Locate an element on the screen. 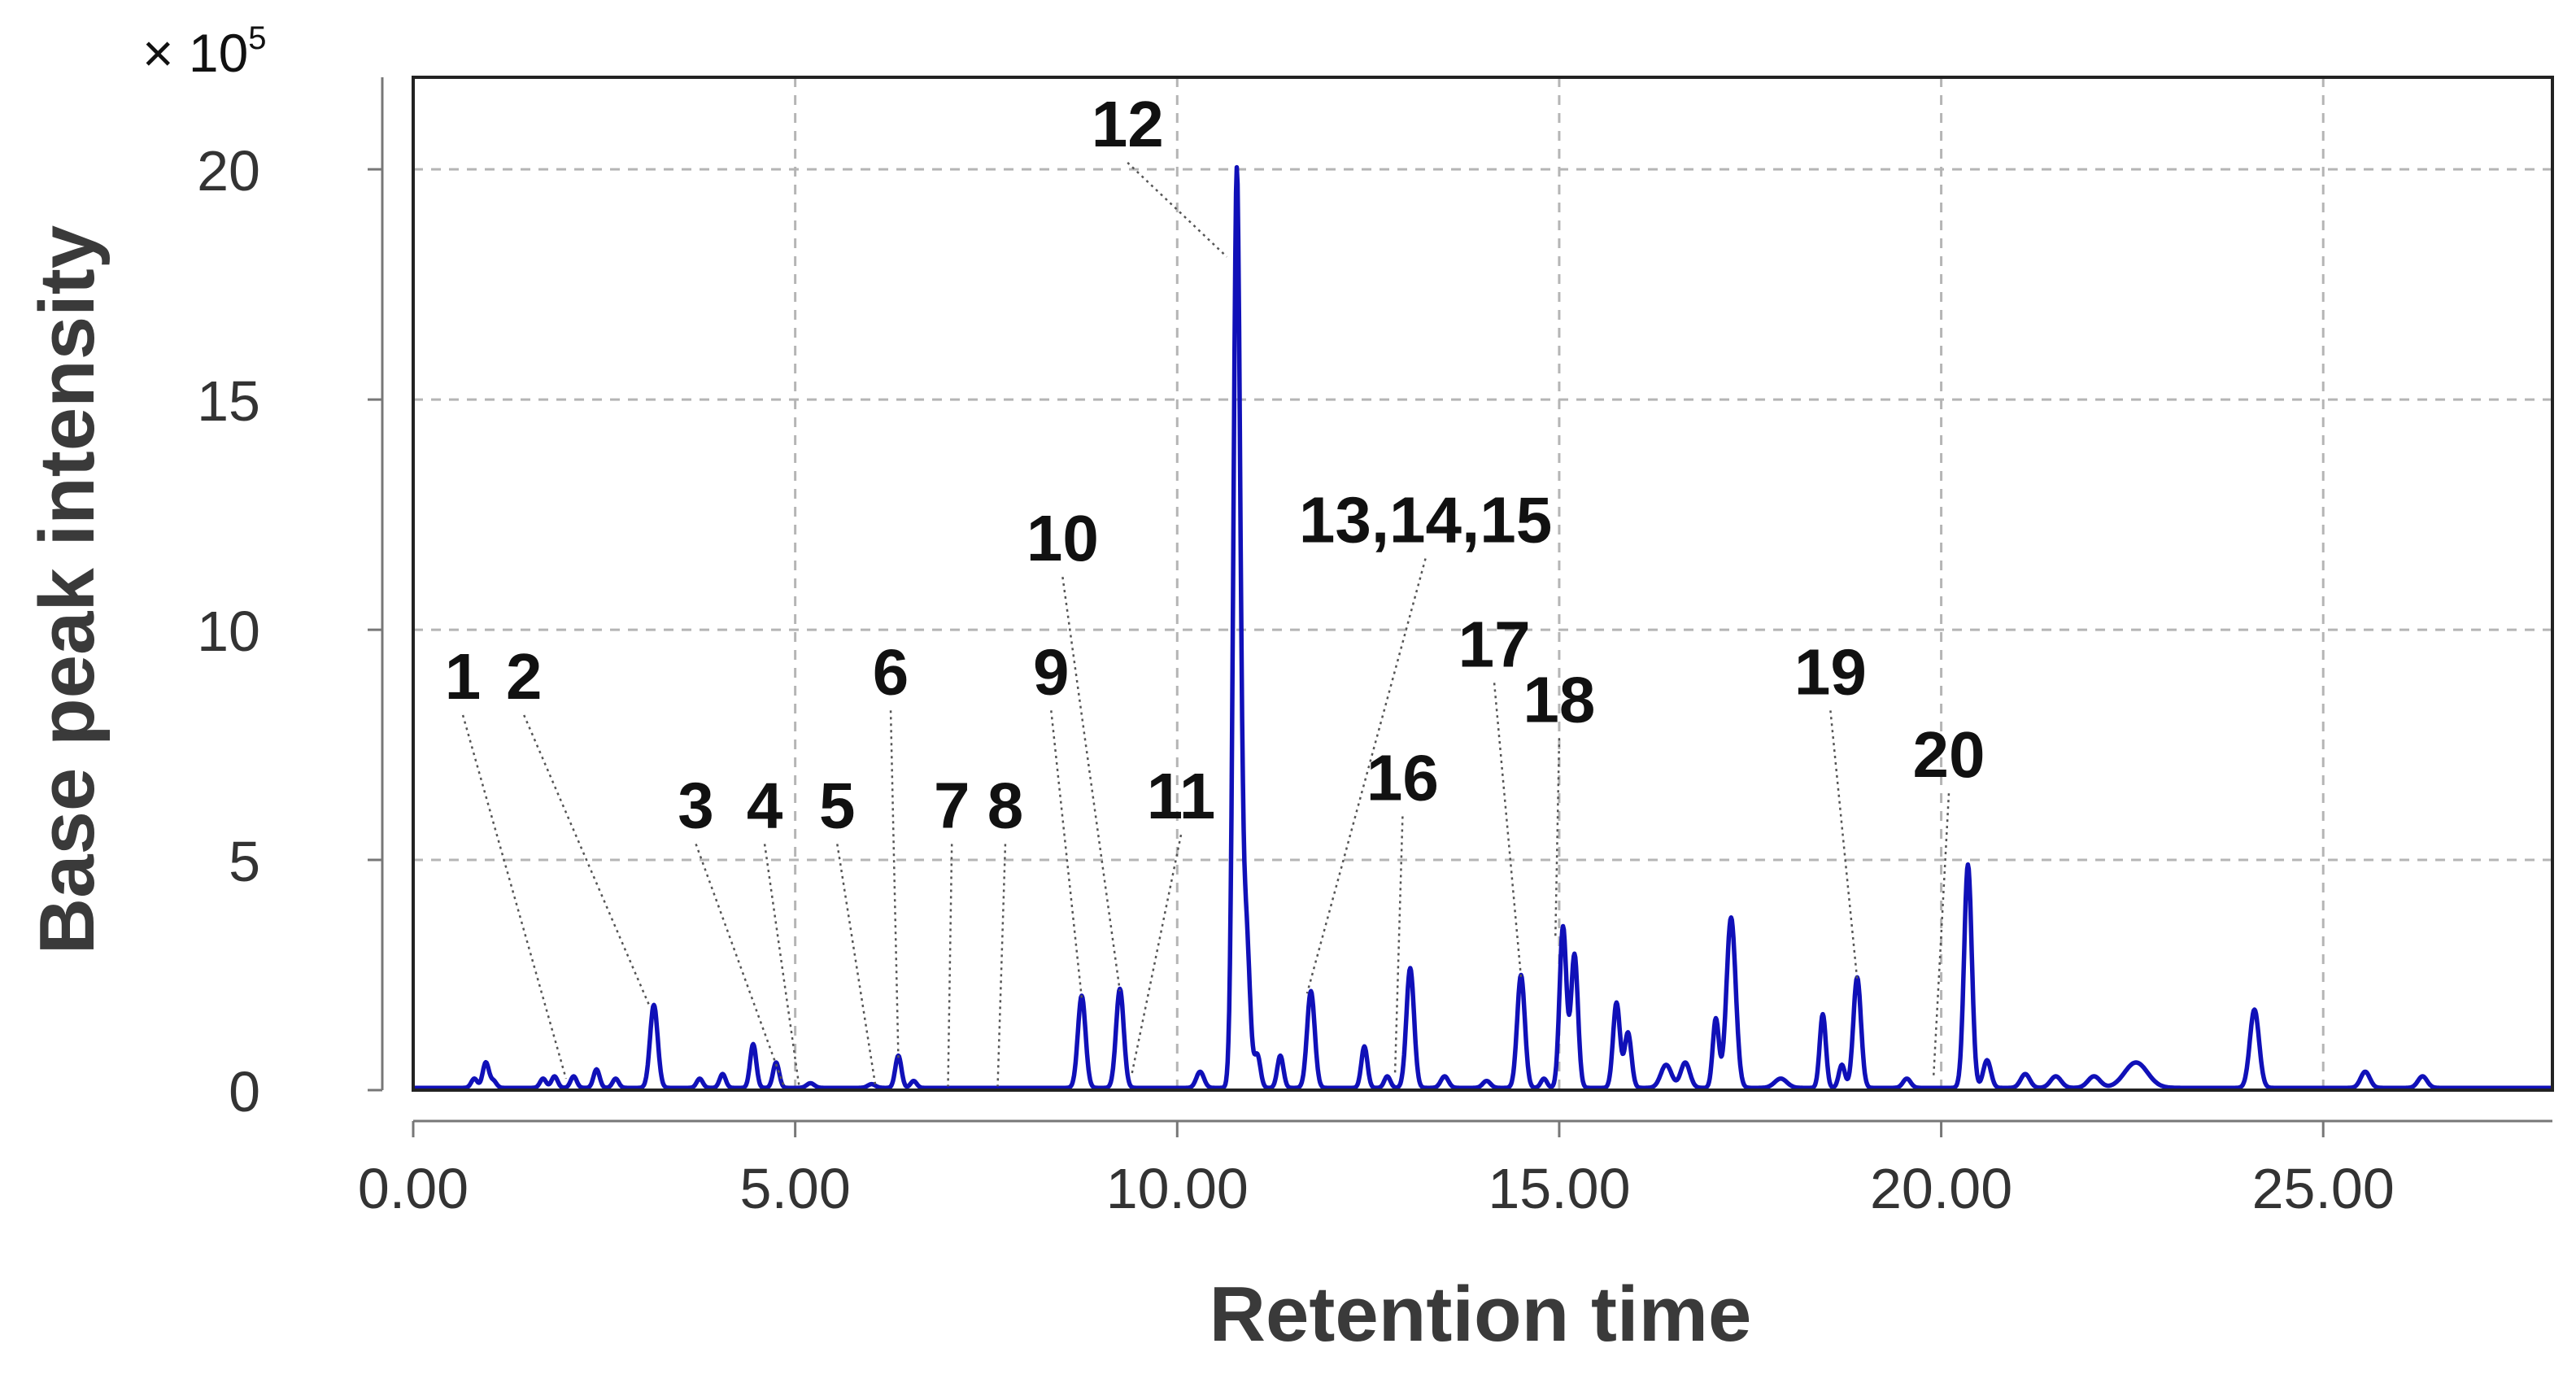 The image size is (2576, 1383). x-tick-label: 25.00 is located at coordinates (2323, 1188).